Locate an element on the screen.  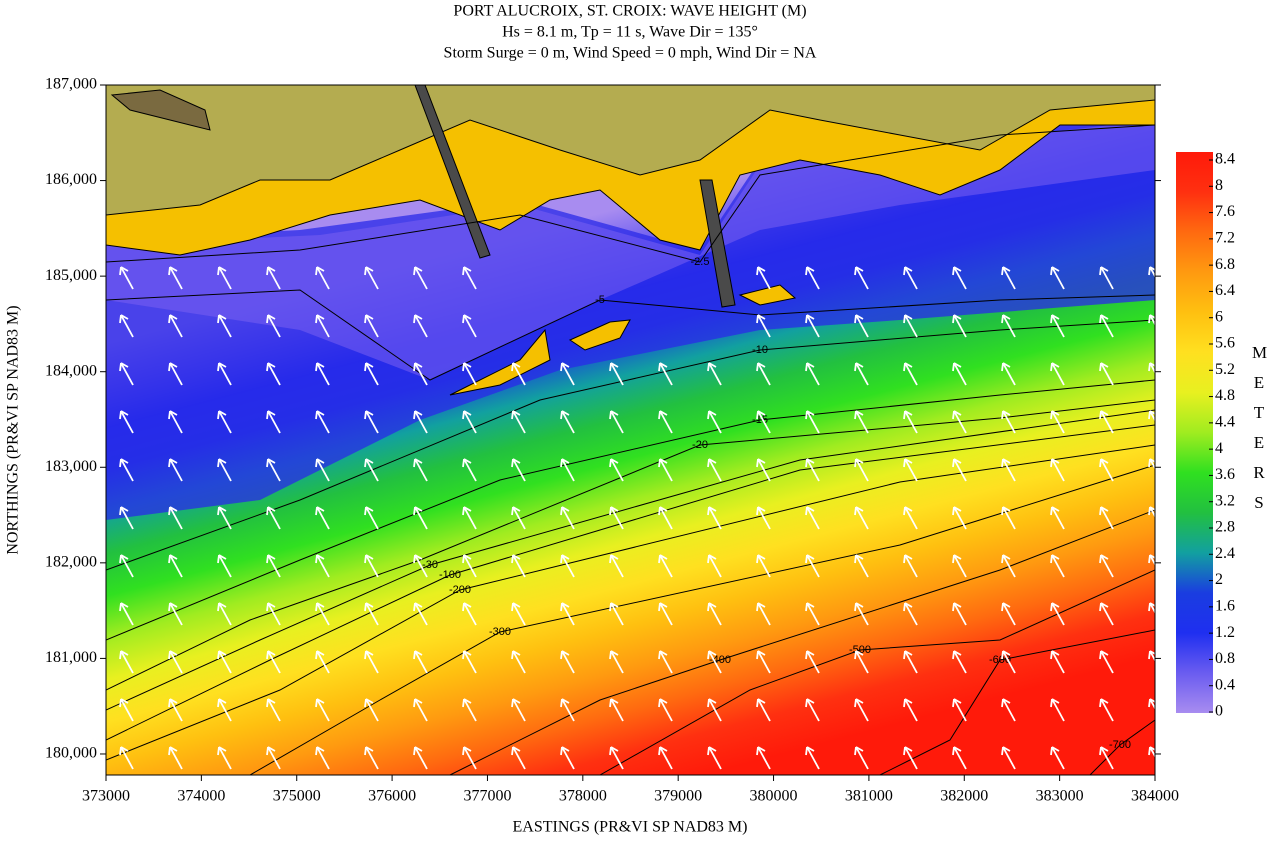
x-tick-label: 375000 is located at coordinates (297, 796).